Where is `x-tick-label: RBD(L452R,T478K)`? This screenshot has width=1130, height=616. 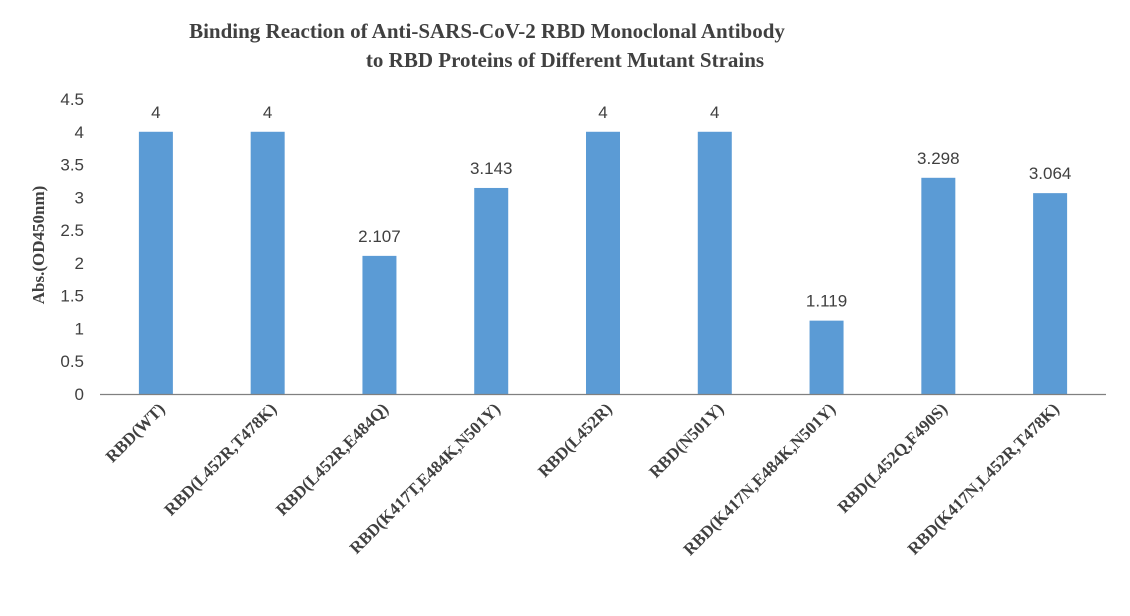
x-tick-label: RBD(L452R,T478K) is located at coordinates (221, 459).